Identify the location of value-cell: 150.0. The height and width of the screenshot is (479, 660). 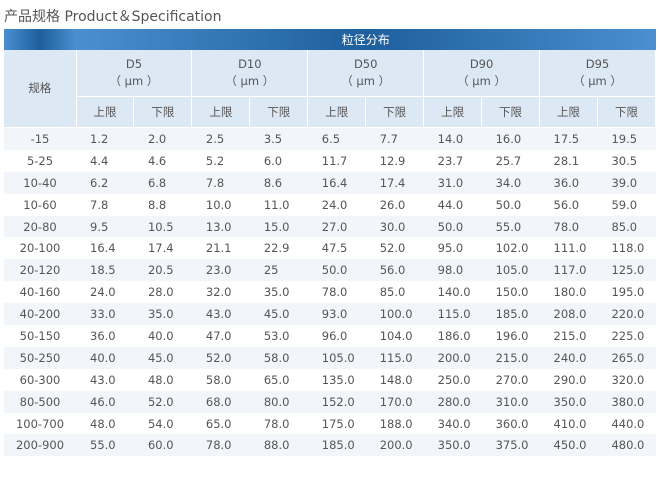
(510, 292).